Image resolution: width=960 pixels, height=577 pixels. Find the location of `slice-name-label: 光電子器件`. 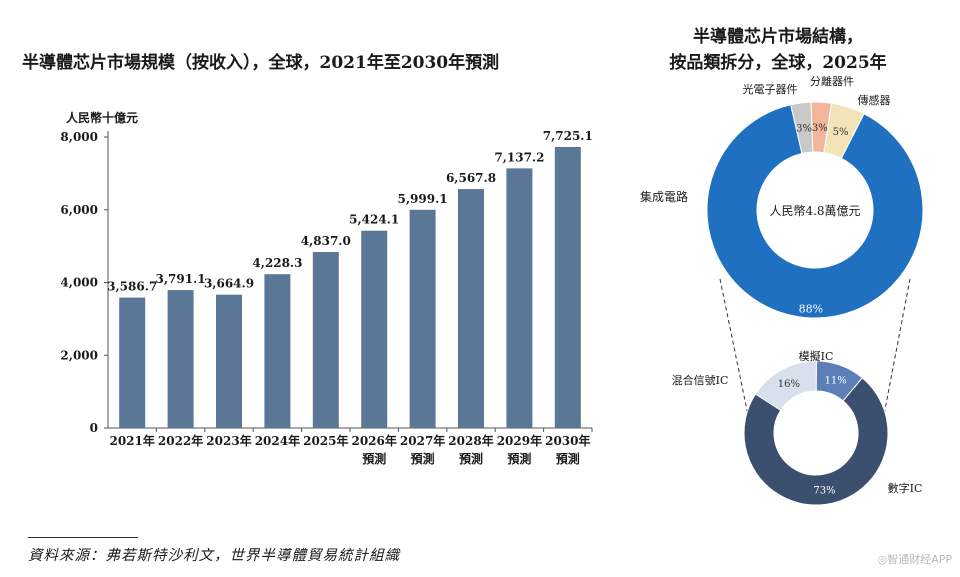

slice-name-label: 光電子器件 is located at coordinates (770, 89).